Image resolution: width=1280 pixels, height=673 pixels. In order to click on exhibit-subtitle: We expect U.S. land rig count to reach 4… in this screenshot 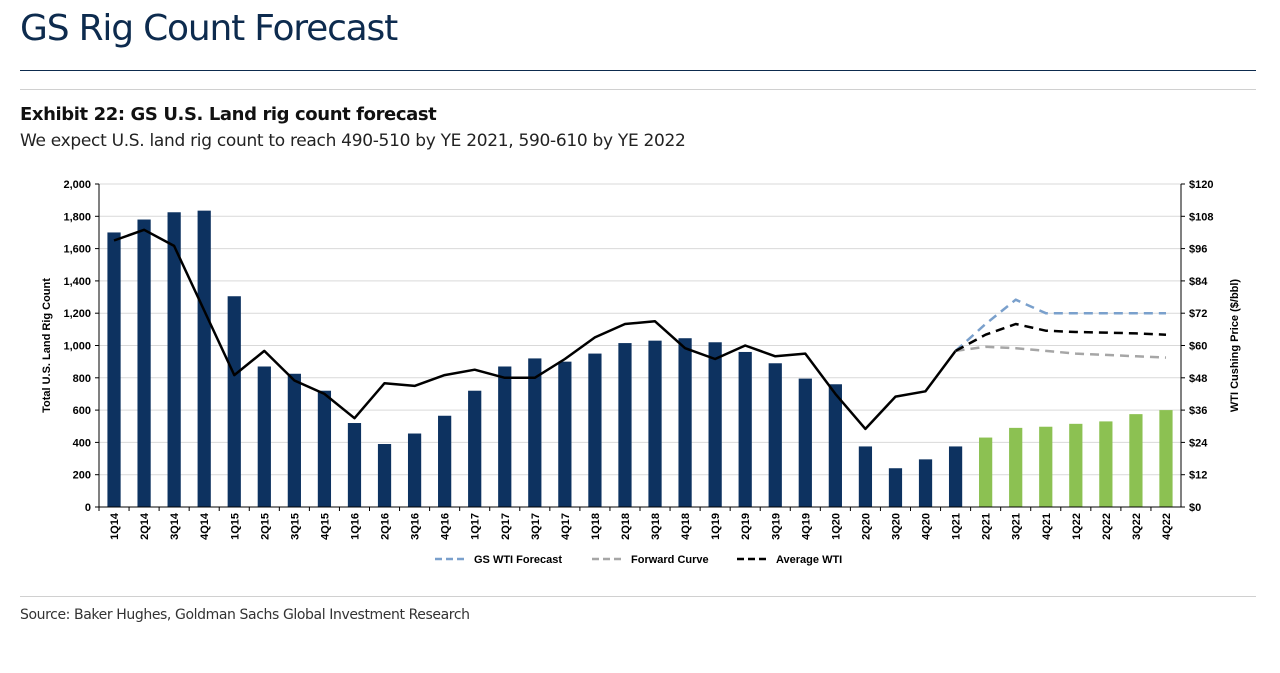, I will do `click(353, 141)`.